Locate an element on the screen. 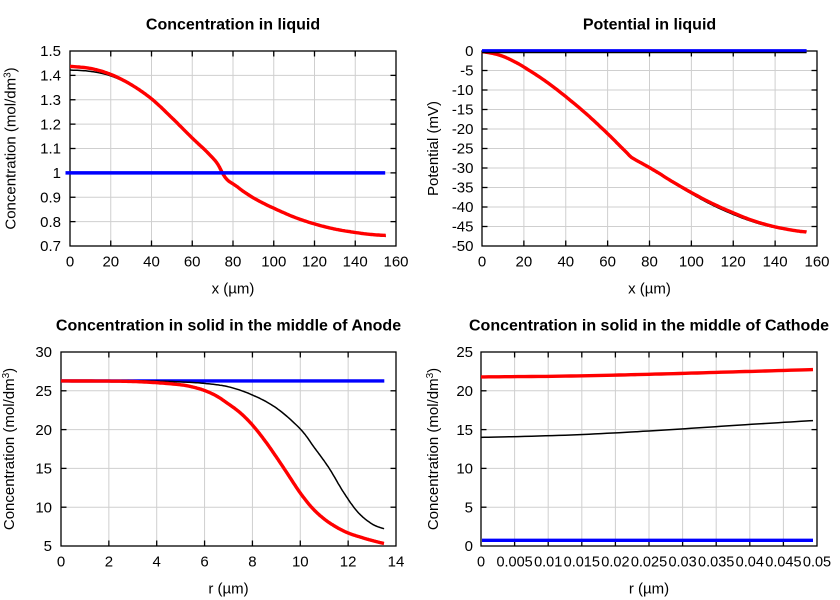 The image size is (840, 600). svg-text: 0.005 is located at coordinates (514, 563).